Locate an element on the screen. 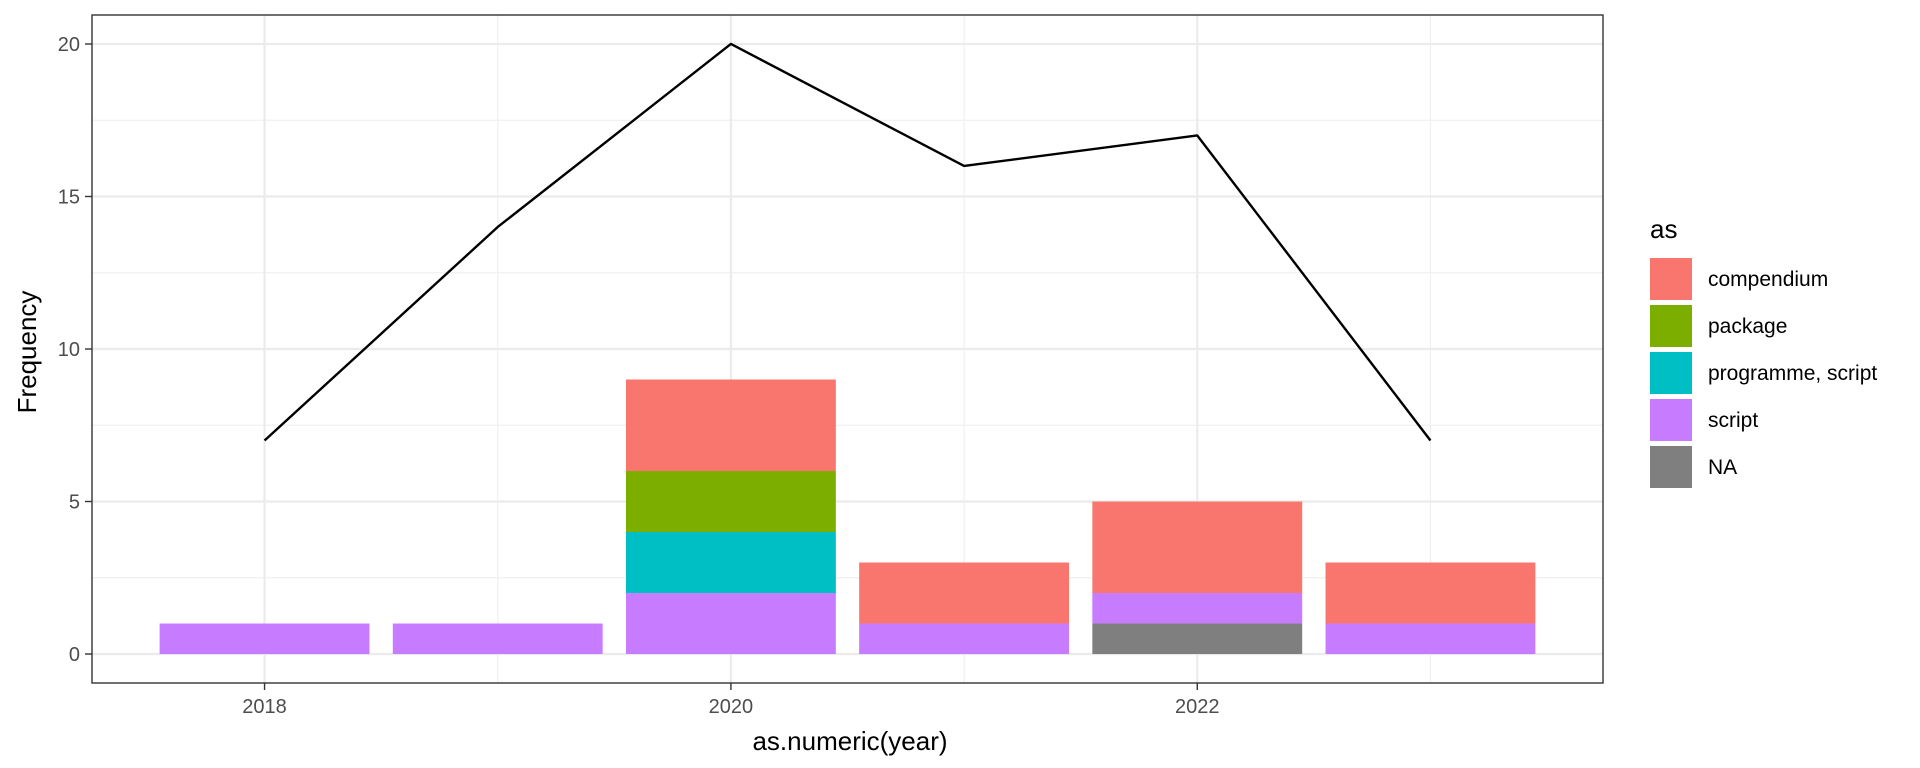  bar-2021-script is located at coordinates (964, 639).